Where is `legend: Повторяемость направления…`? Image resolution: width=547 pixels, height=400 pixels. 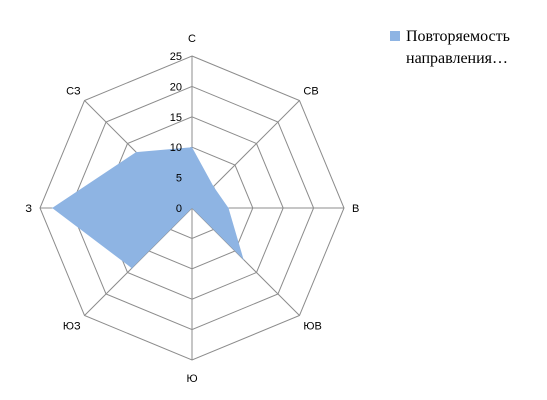
legend: Повторяемость направления… is located at coordinates (465, 48).